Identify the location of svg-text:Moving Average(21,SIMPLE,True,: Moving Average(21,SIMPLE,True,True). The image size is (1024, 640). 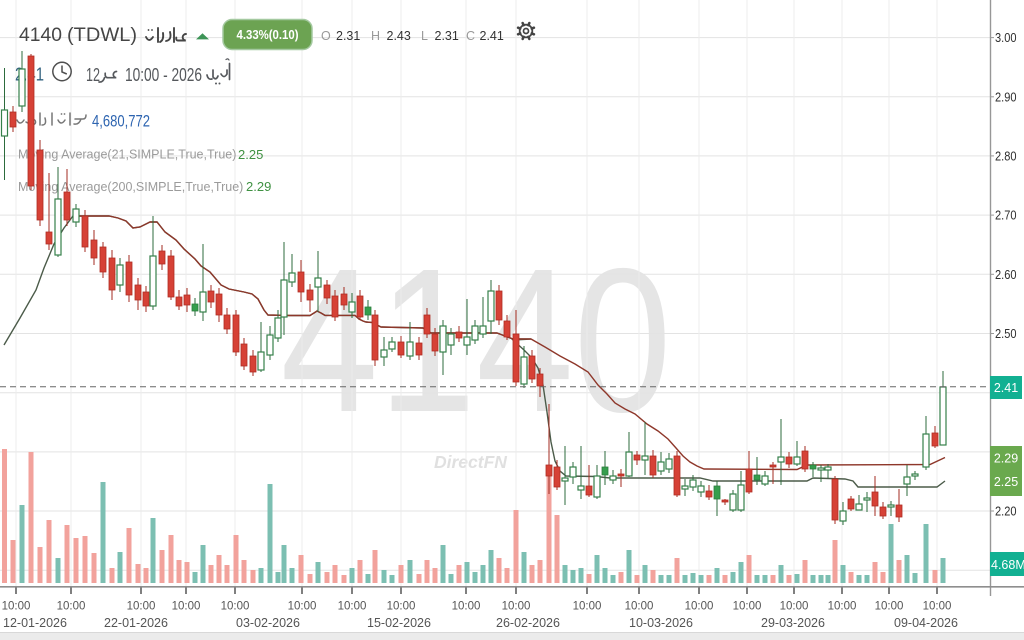
(127, 155).